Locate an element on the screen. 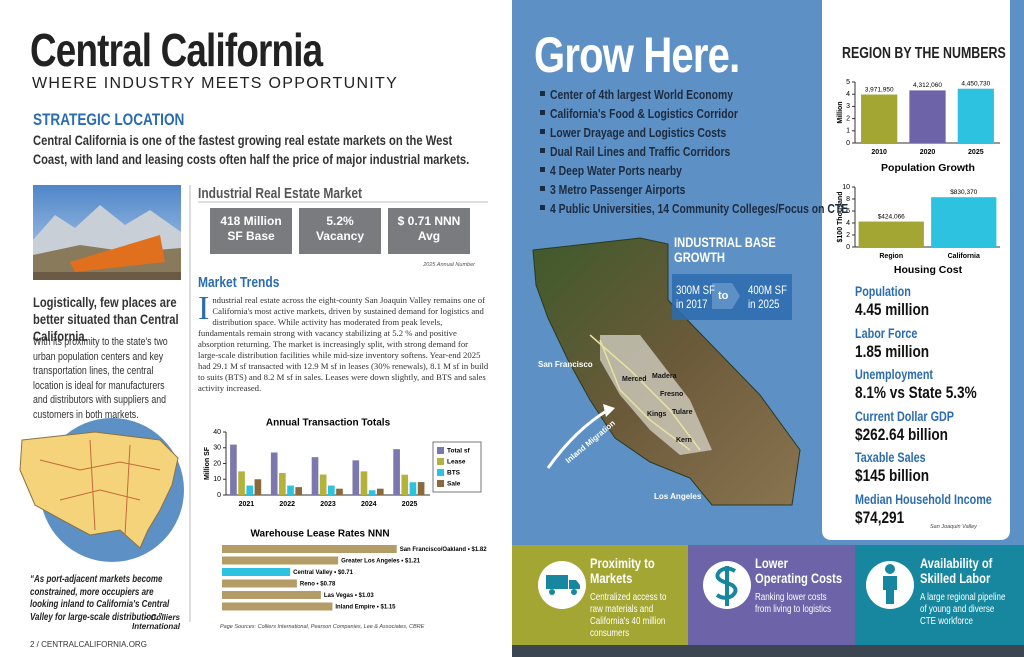  stat-value: 5.2% is located at coordinates (340, 221).